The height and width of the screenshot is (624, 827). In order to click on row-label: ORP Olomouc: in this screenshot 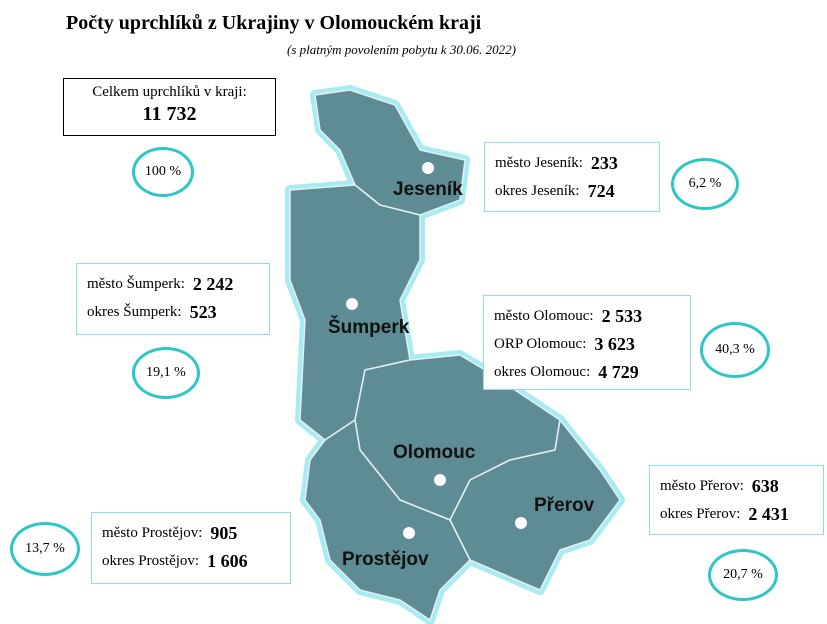, I will do `click(540, 343)`.